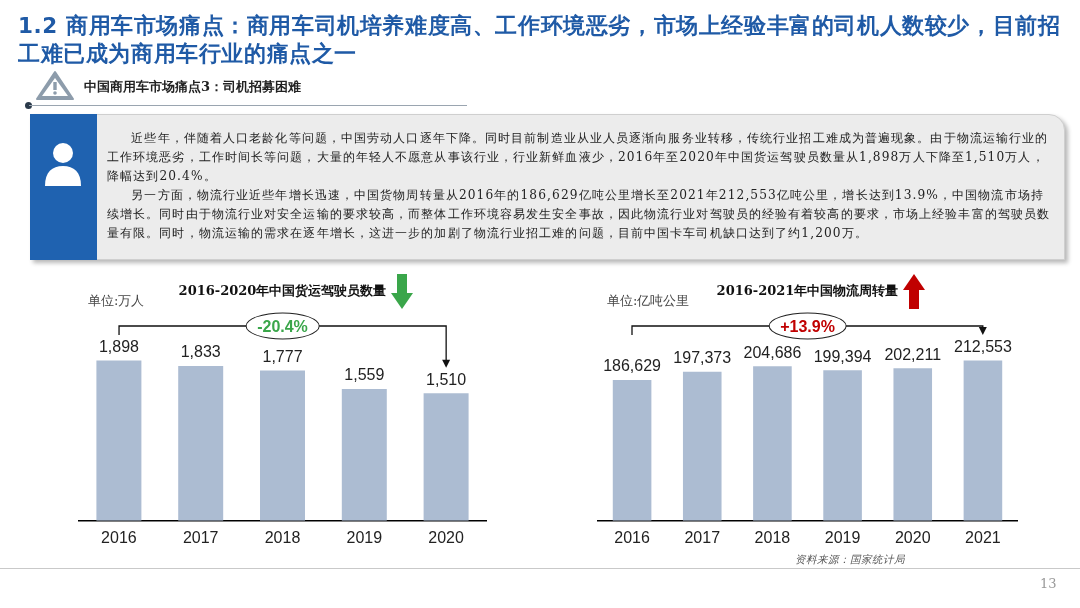 This screenshot has height=608, width=1080. I want to click on text: -20.4%, so click(282, 326).